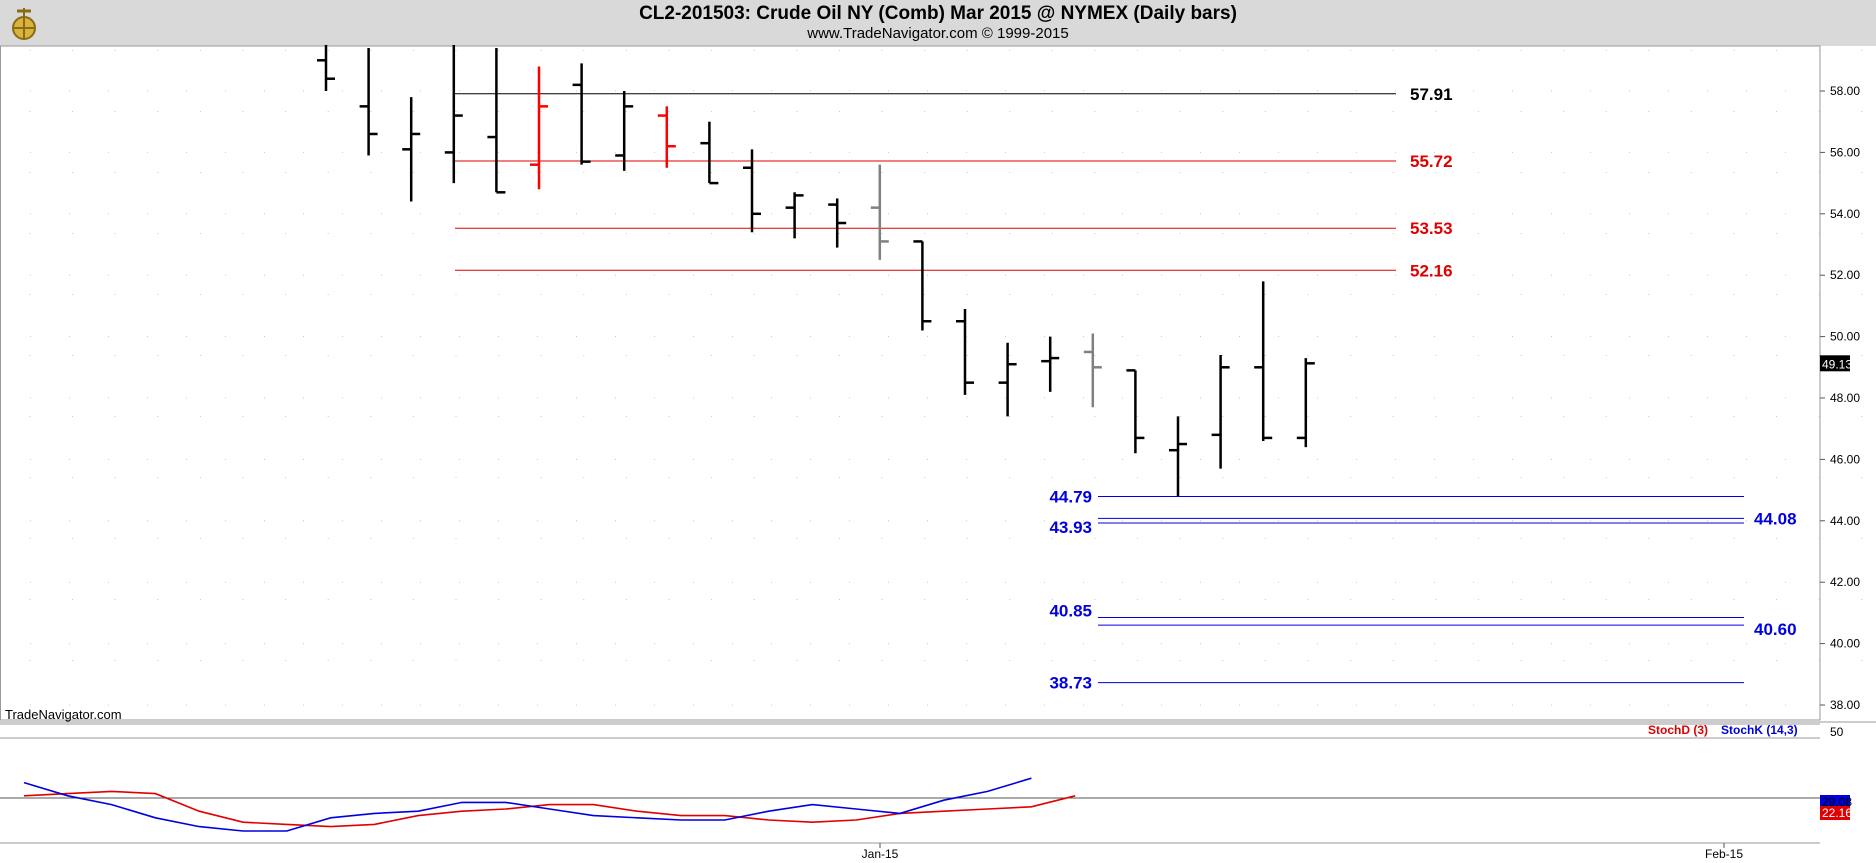 The height and width of the screenshot is (863, 1876). I want to click on legend-stoch-d: StochD (3), so click(1678, 730).